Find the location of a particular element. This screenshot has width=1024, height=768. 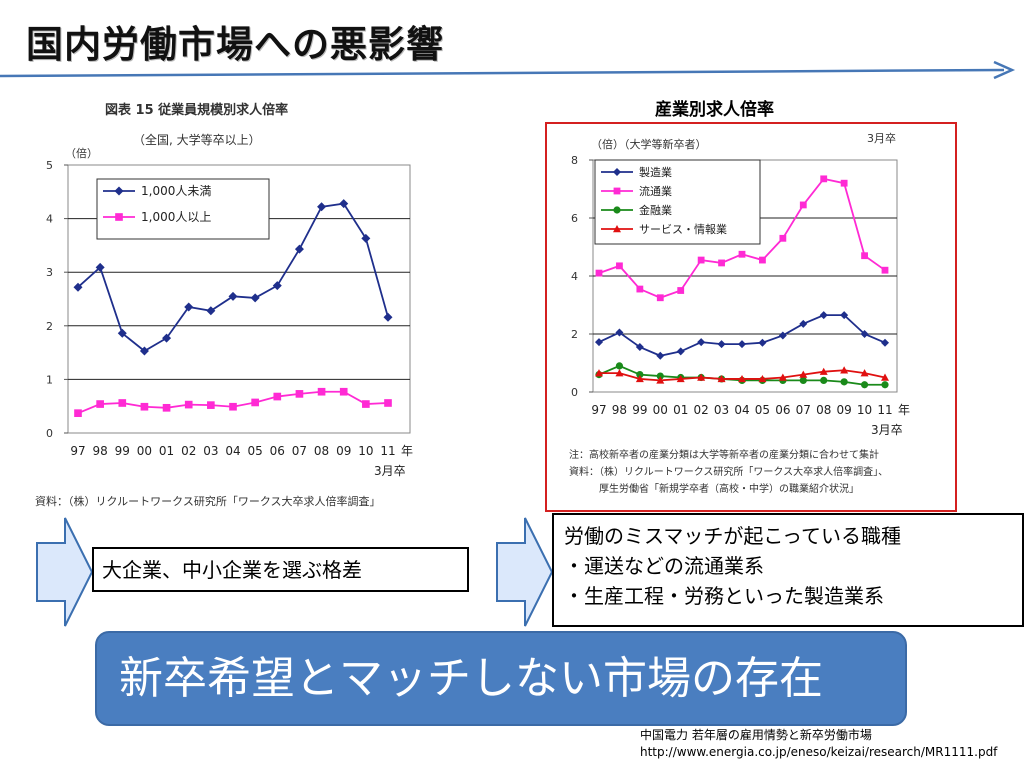

source-line: 中国電力 若年層の雇用情勢と新卒労働市場 is located at coordinates (756, 735).